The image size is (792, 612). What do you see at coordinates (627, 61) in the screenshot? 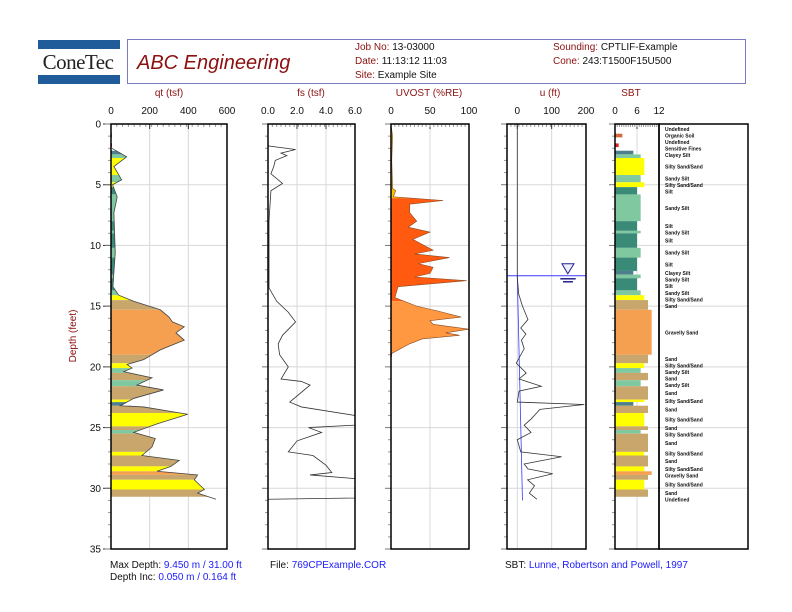
I see `cone-value: 243:T1500F15U500` at bounding box center [627, 61].